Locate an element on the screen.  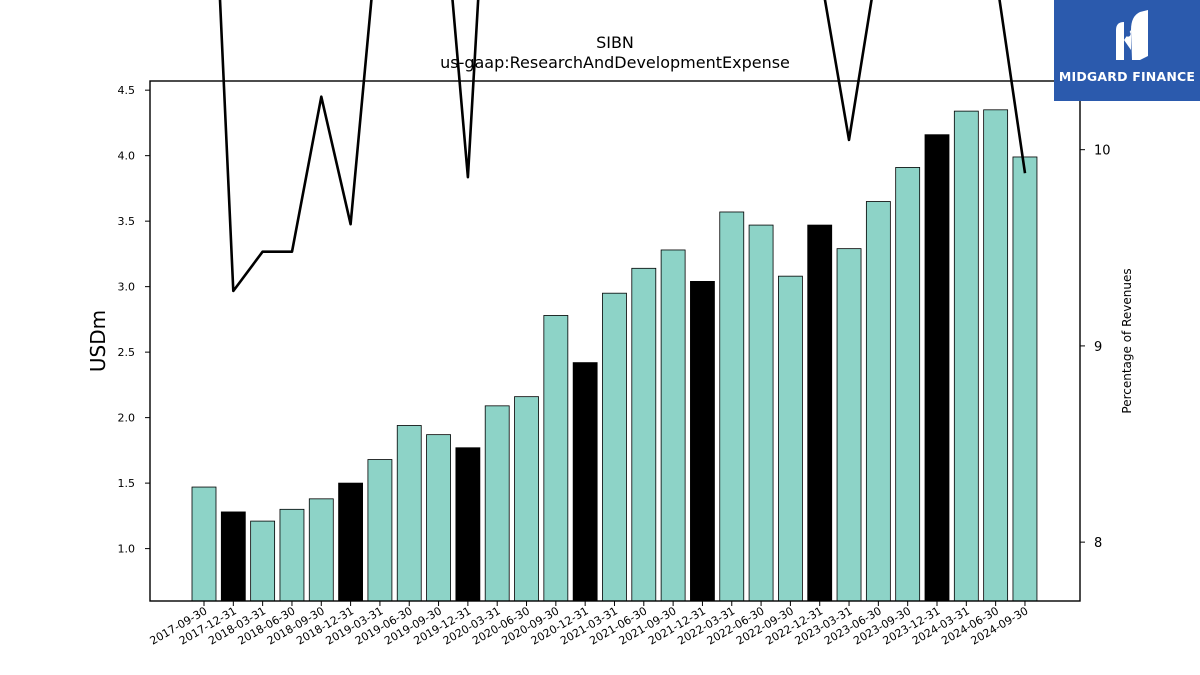
midgard-finance-logo: MIDGARD FINANCE is located at coordinates (1127, 50).